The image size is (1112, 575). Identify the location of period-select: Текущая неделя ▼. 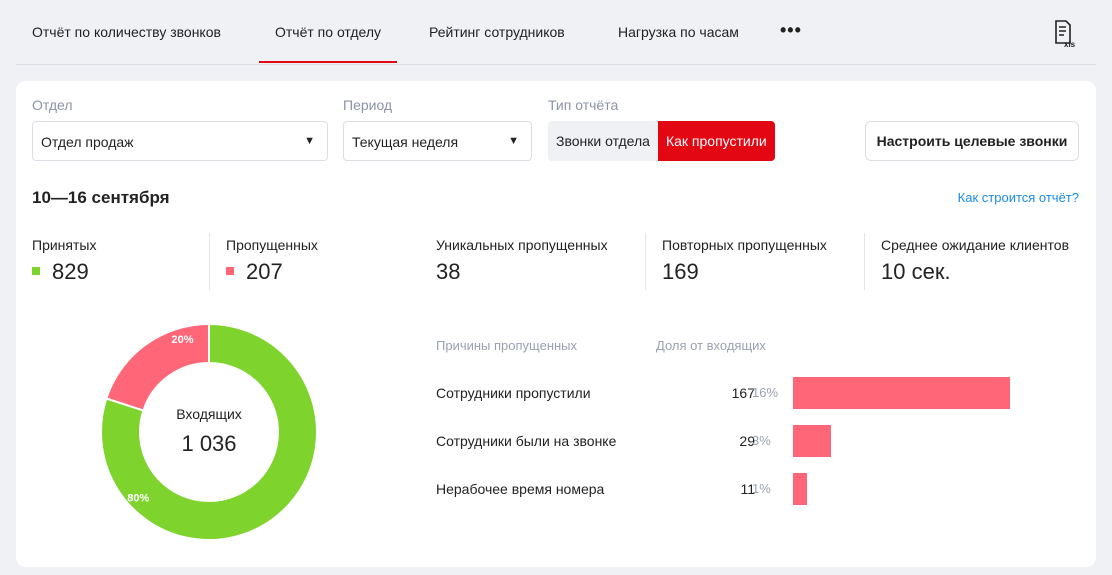
(437, 141).